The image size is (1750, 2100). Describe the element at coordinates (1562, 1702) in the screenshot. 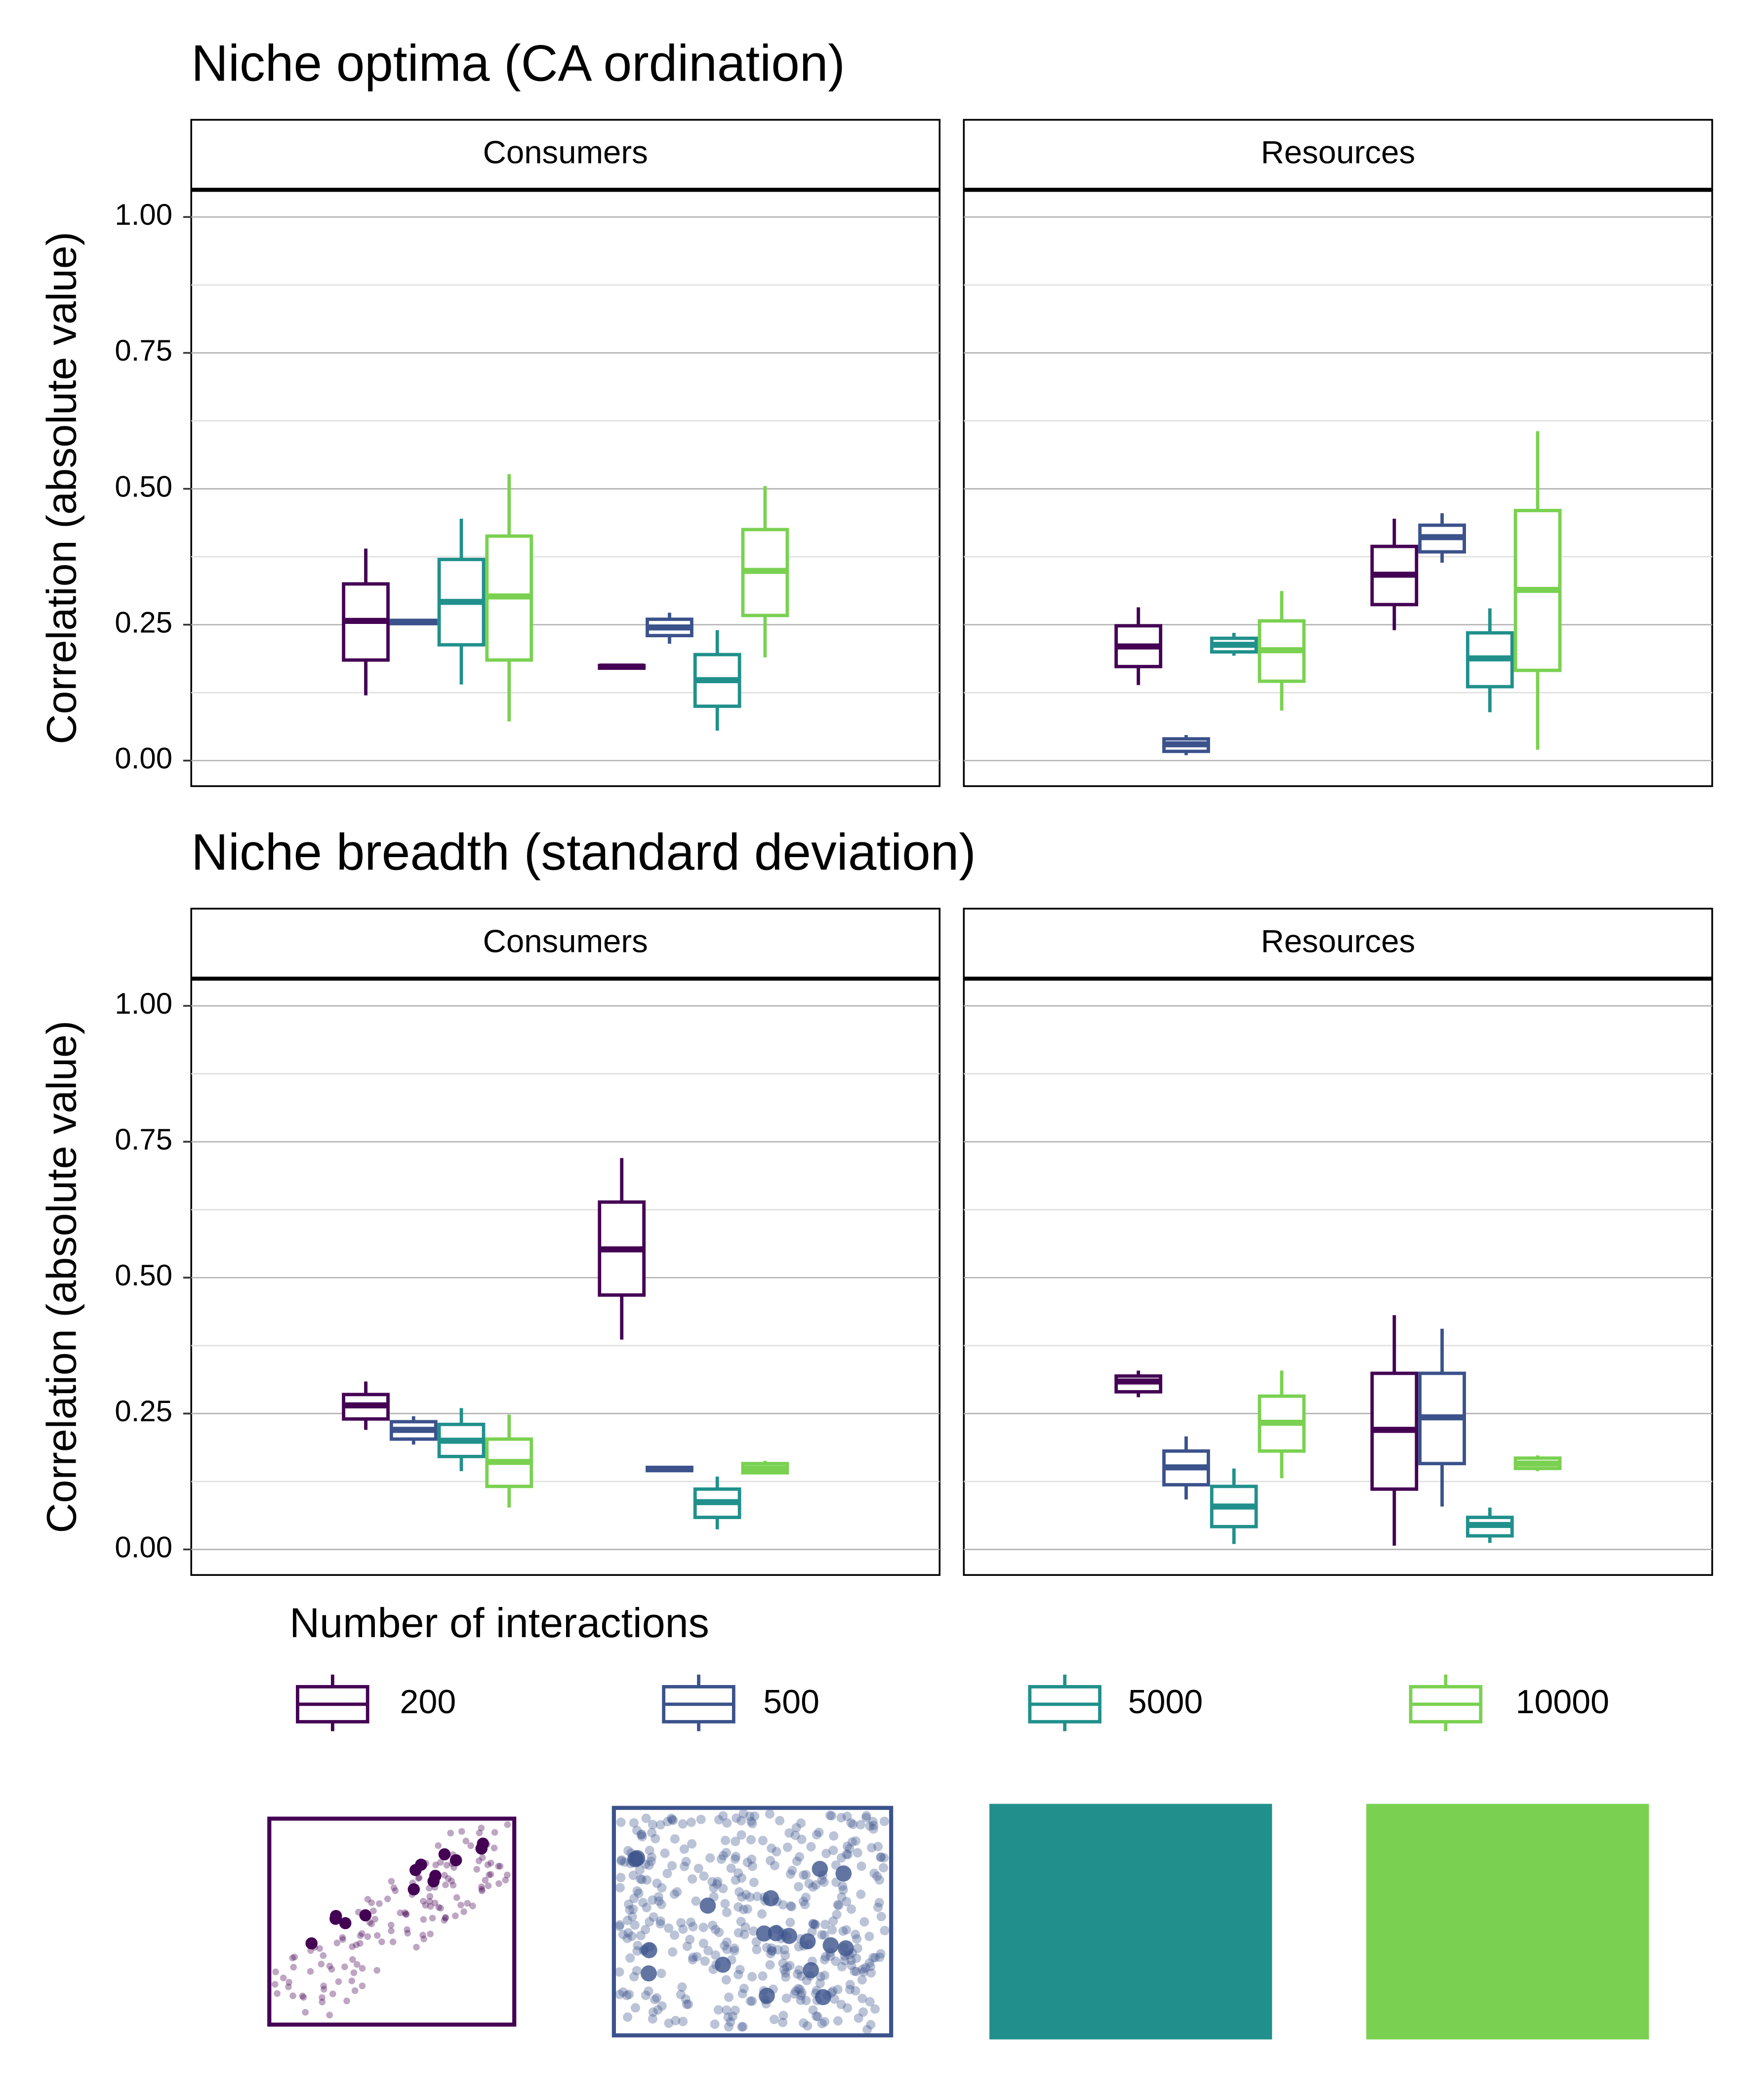

I see `legend-label: 10000` at that location.